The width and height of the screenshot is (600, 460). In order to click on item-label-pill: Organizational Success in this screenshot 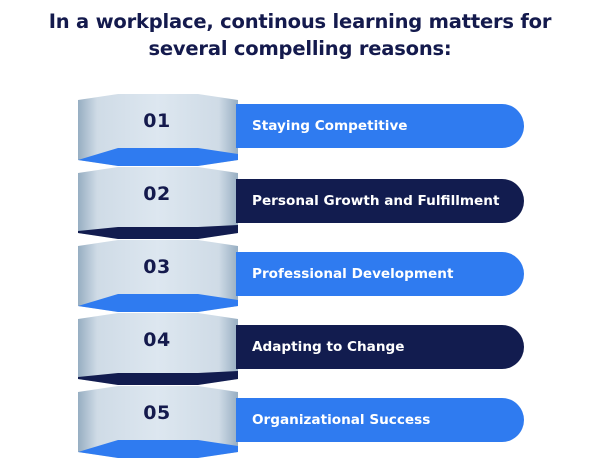, I will do `click(380, 420)`.